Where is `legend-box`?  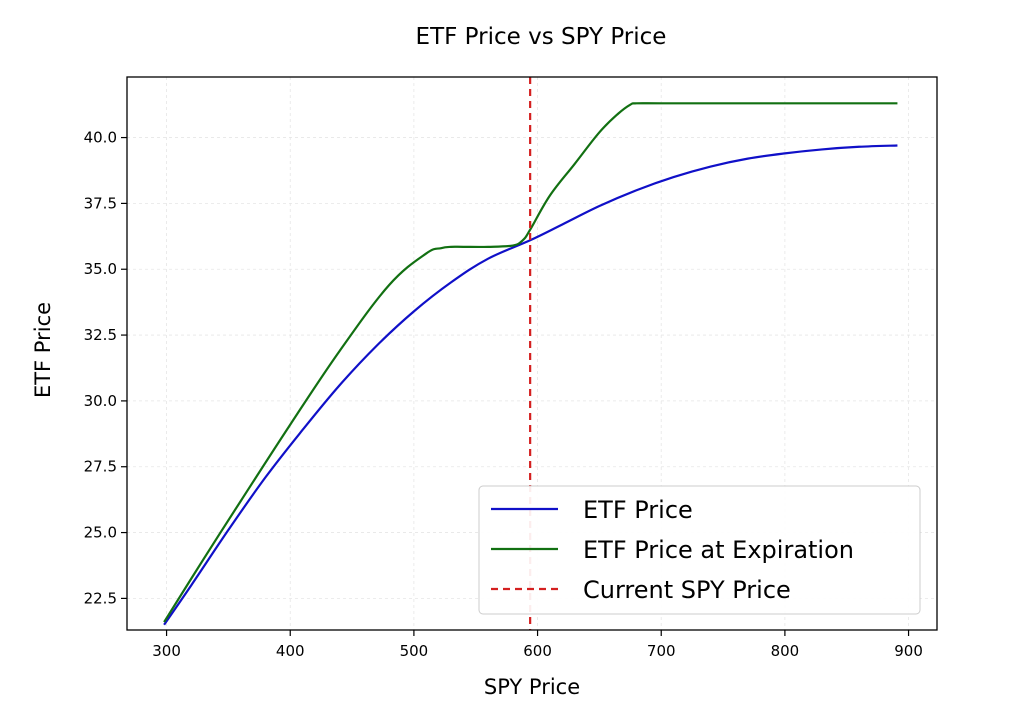 legend-box is located at coordinates (699, 550).